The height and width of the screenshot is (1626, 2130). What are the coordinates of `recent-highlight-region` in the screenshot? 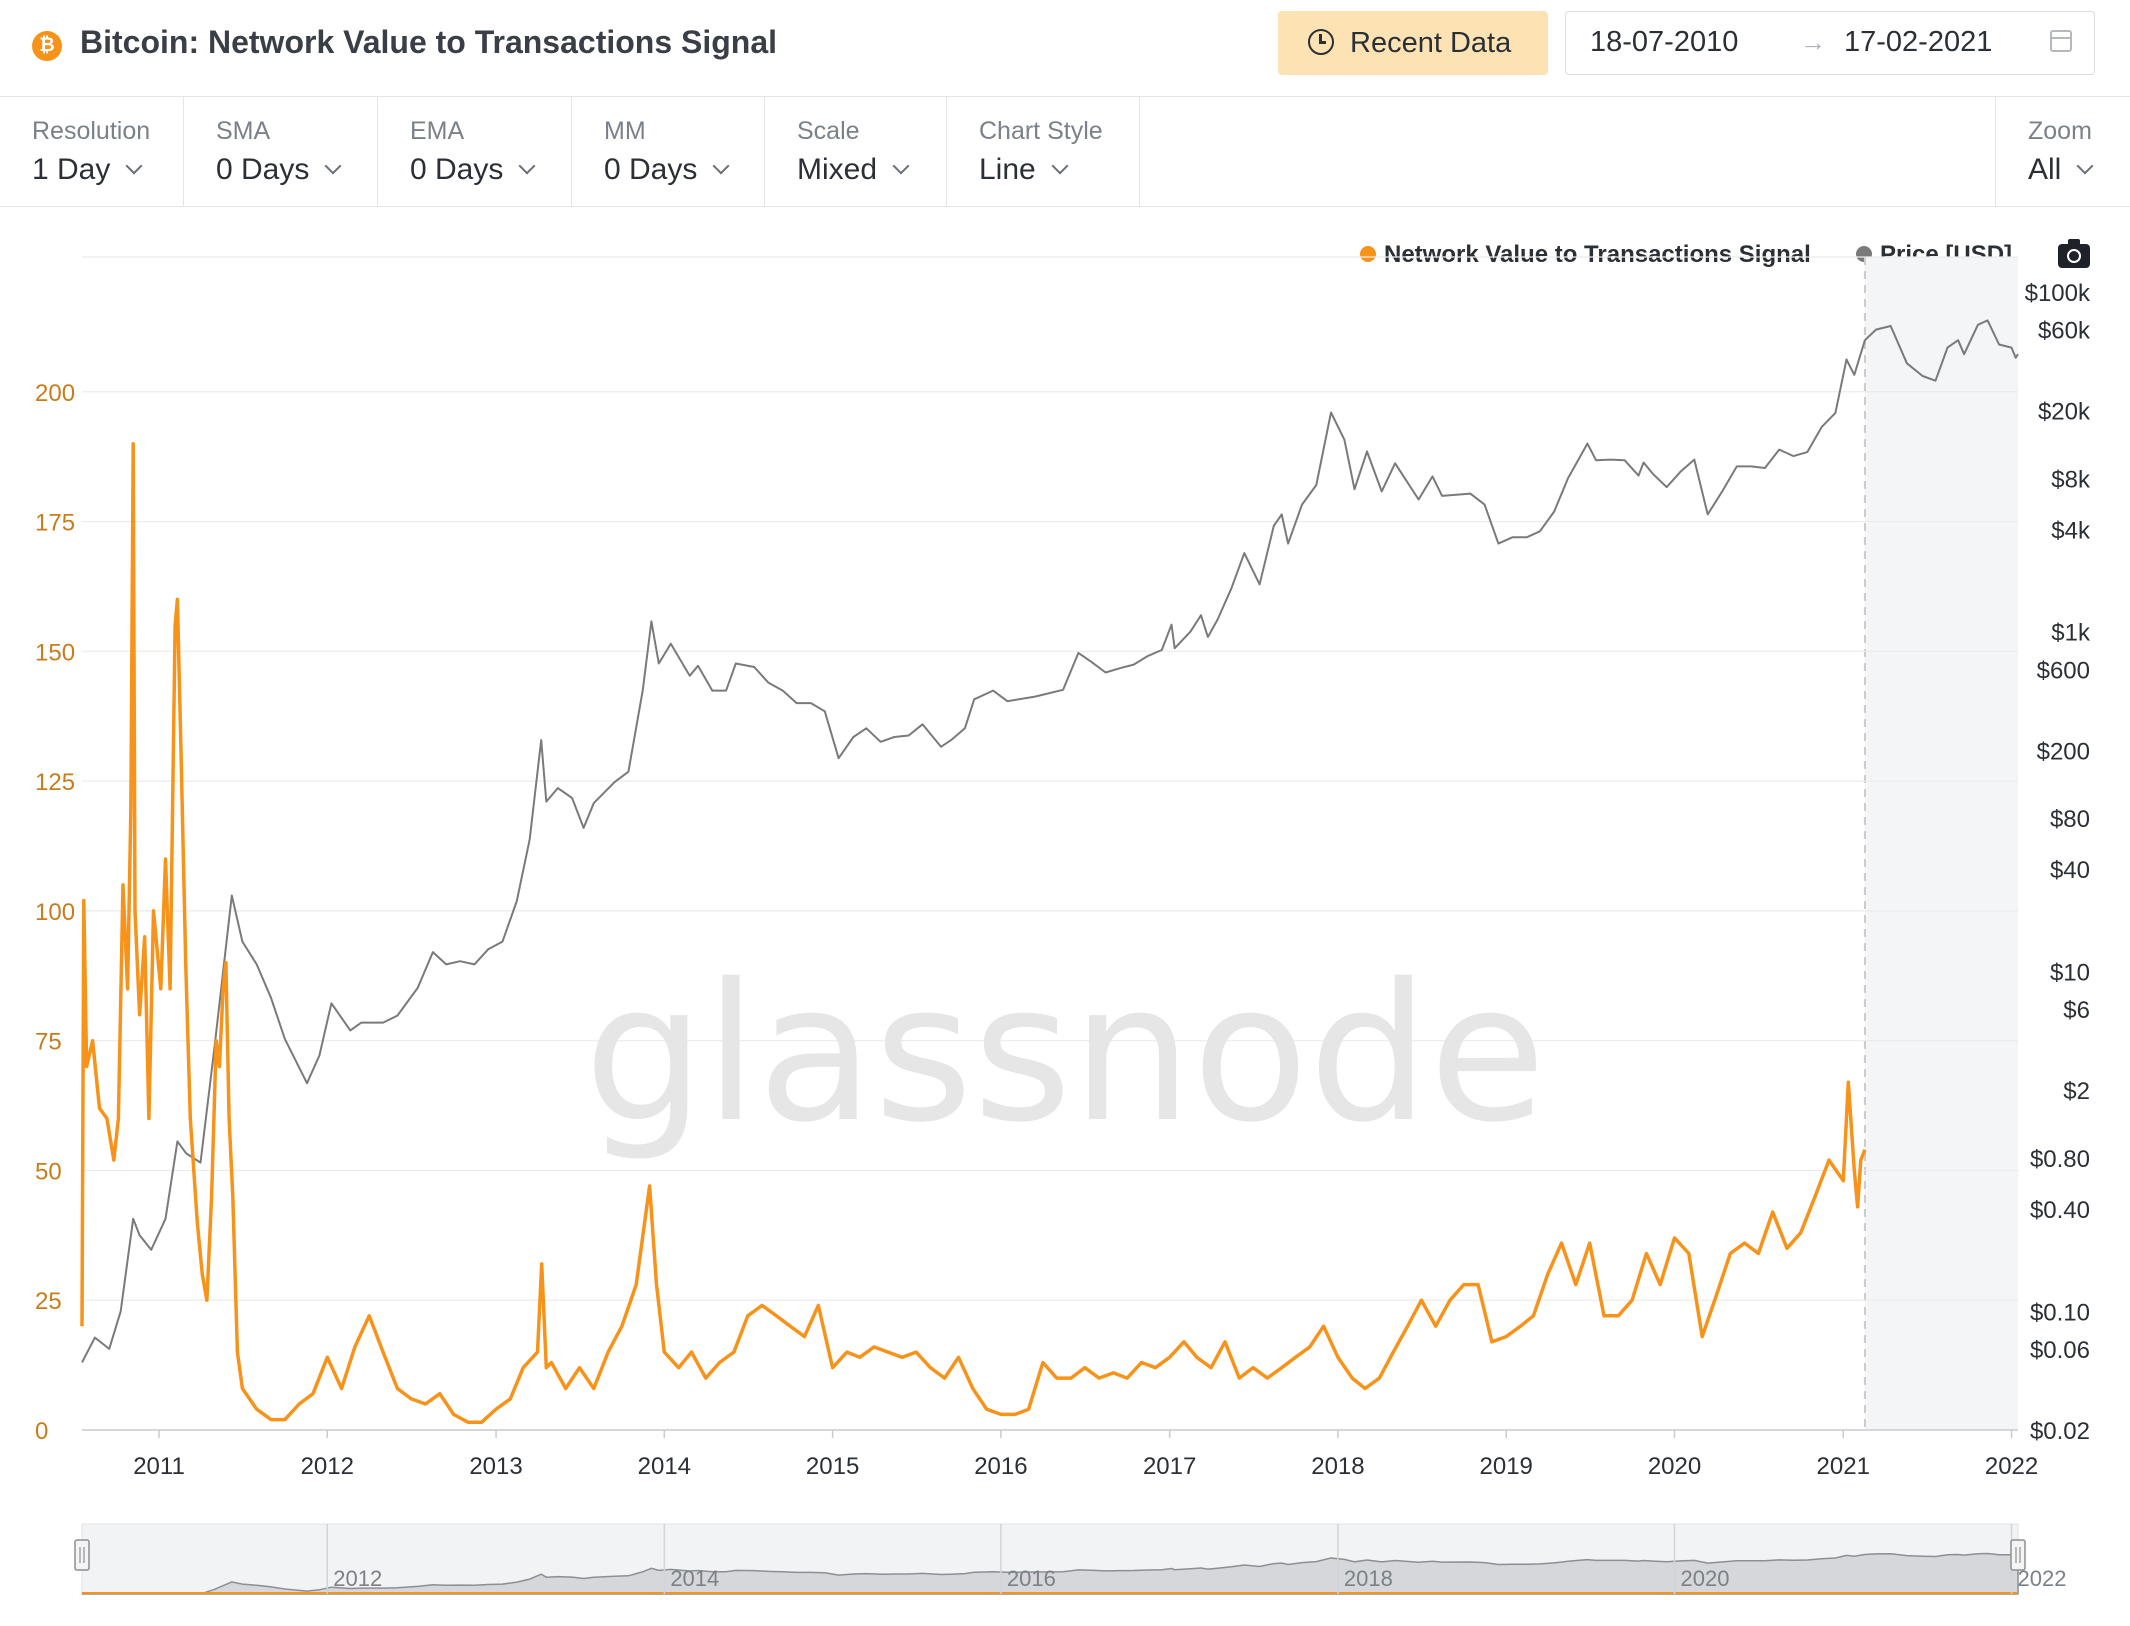 It's located at (1941, 843).